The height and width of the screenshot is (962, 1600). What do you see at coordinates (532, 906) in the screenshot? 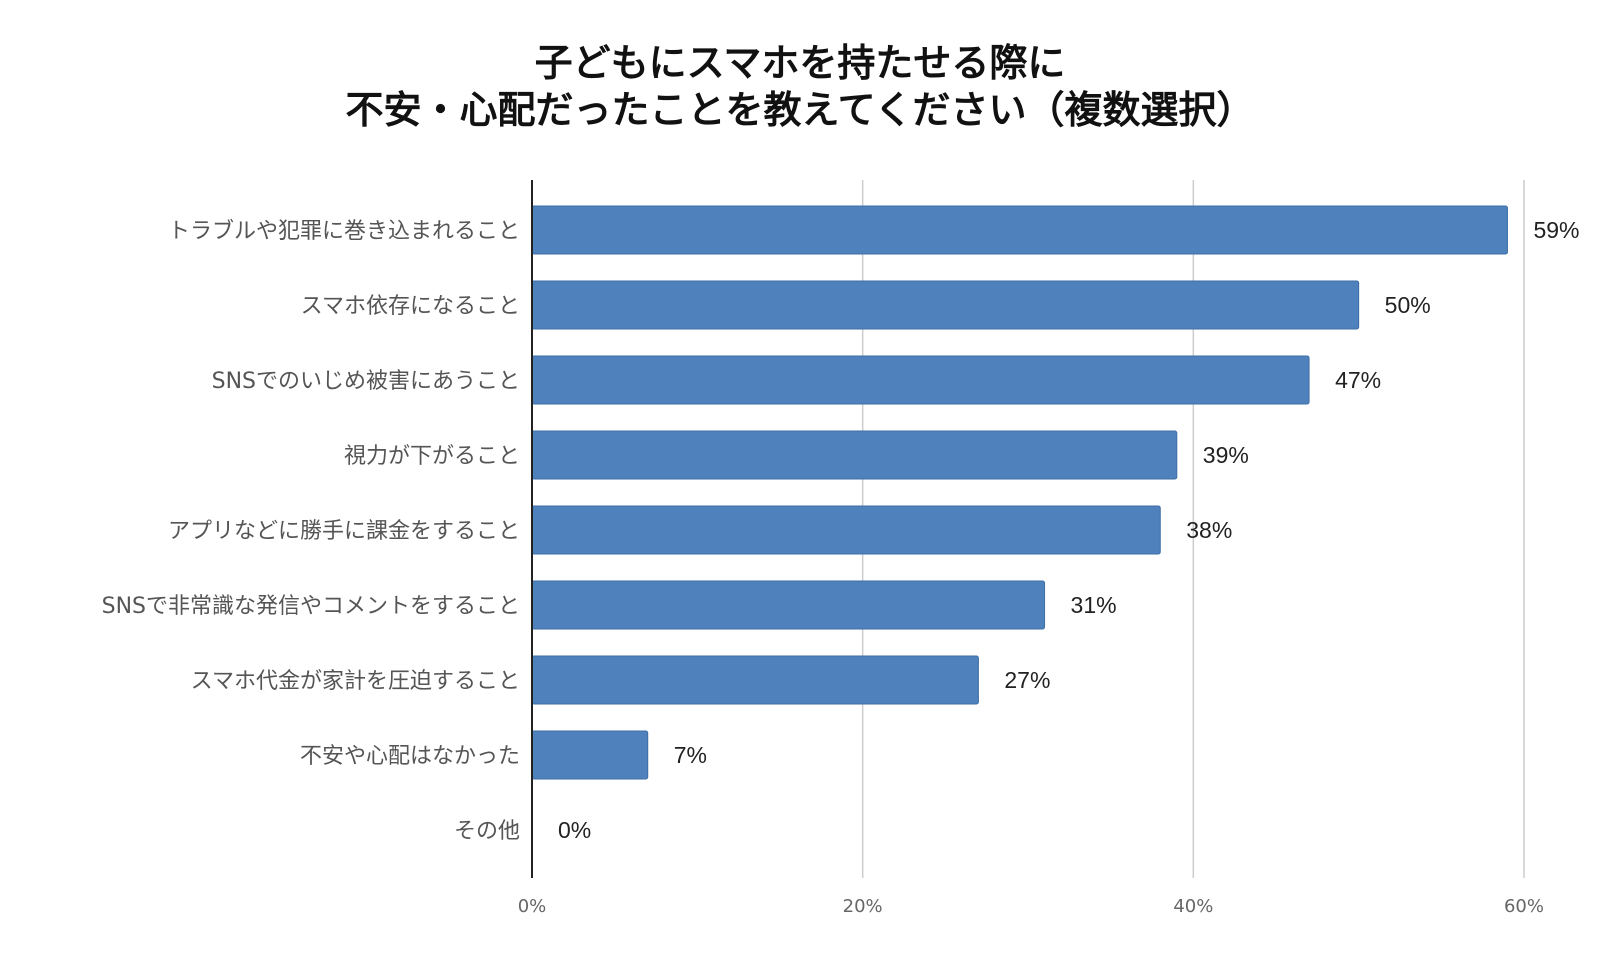
I see `x-tick-label: 0%` at bounding box center [532, 906].